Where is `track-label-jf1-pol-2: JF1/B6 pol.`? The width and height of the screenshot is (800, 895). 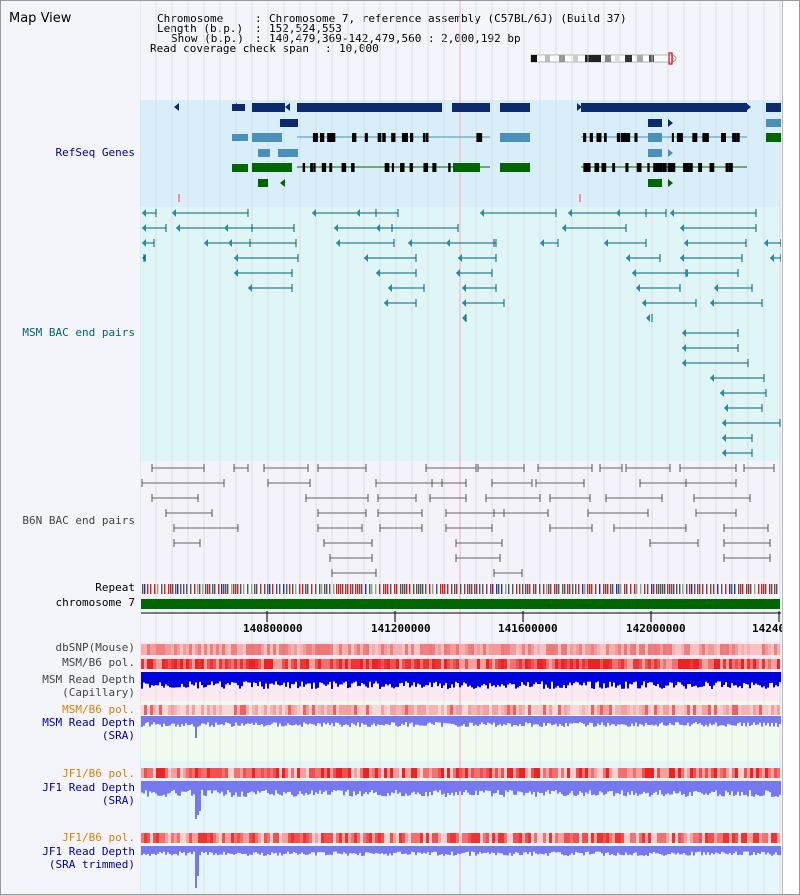
track-label-jf1-pol-2: JF1/B6 pol. is located at coordinates (98, 837).